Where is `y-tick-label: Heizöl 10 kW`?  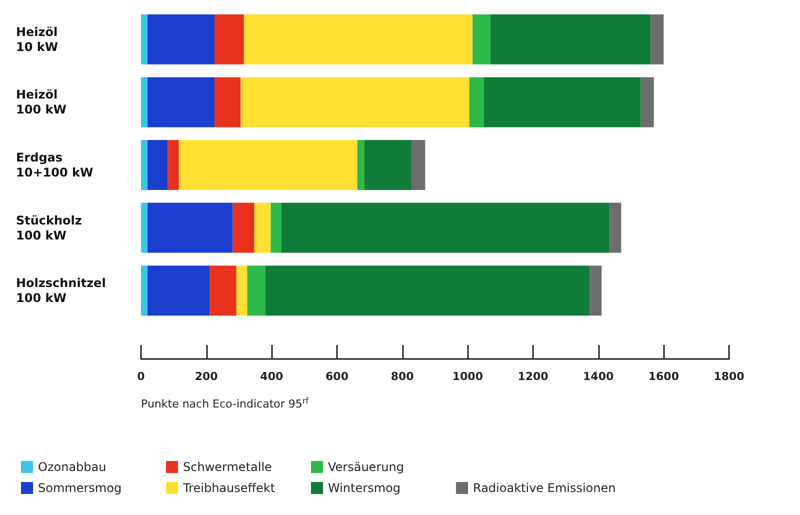 y-tick-label: Heizöl 10 kW is located at coordinates (37, 39).